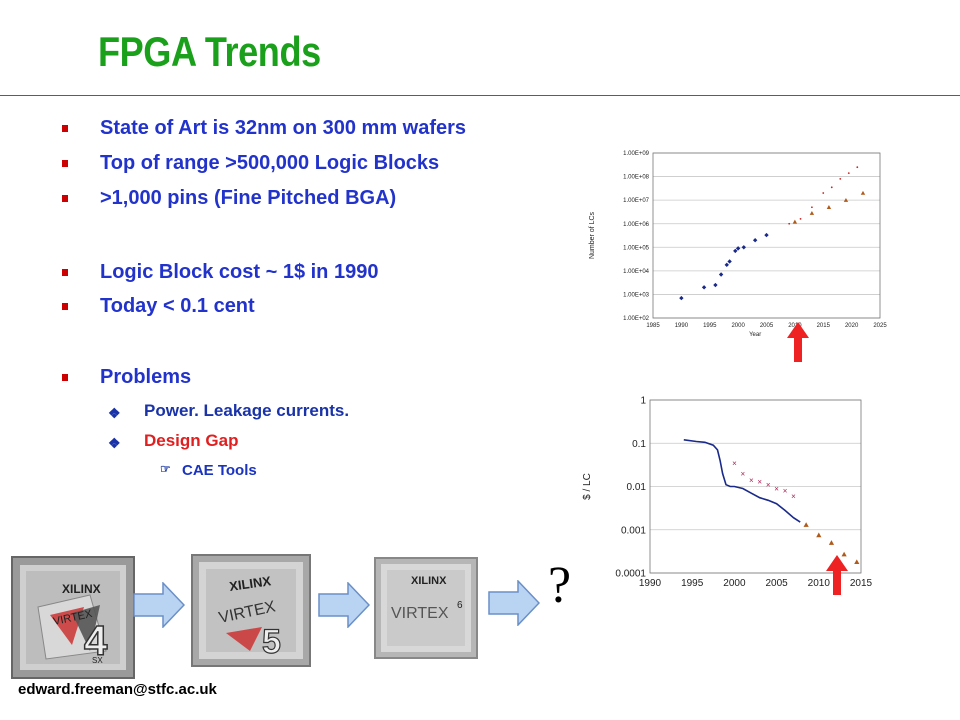 This screenshot has width=960, height=720. I want to click on bullet-text: Top of range >500,000 Logic Blocks, so click(270, 163).